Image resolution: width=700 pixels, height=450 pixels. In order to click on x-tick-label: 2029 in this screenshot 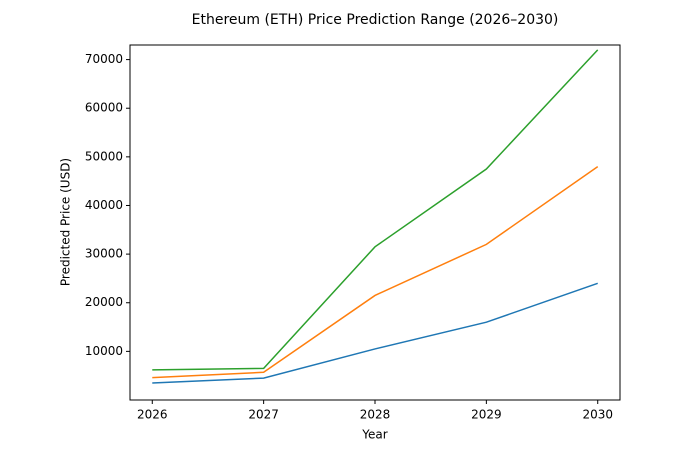, I will do `click(486, 415)`.